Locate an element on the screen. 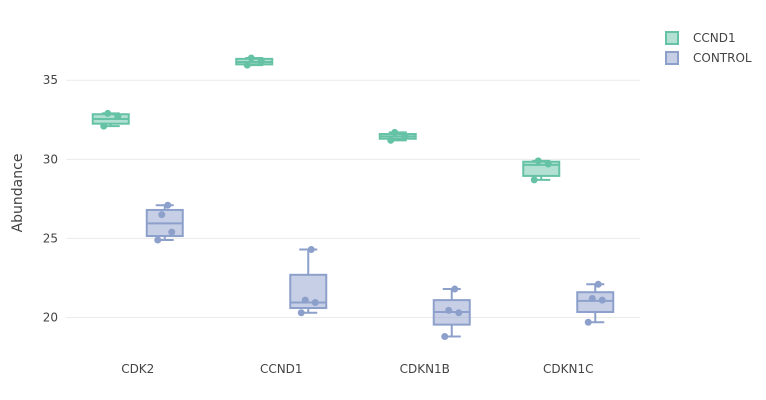  box-control-cdkn1c-iqr is located at coordinates (595, 302).